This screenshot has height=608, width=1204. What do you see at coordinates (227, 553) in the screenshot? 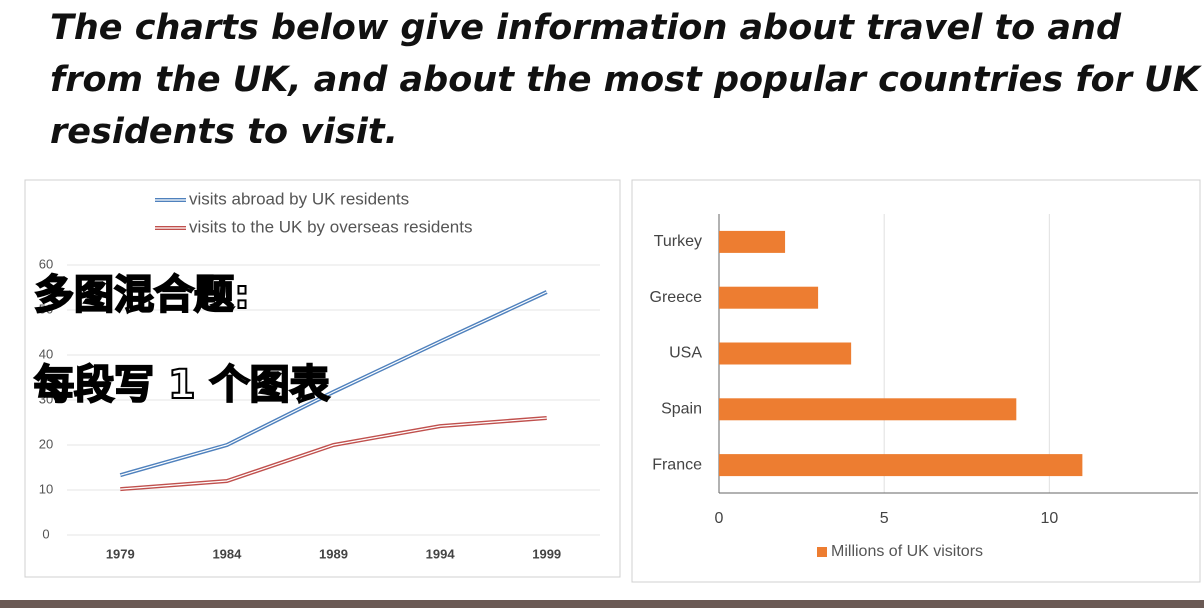
I see `x-tick-label: 1984` at bounding box center [227, 553].